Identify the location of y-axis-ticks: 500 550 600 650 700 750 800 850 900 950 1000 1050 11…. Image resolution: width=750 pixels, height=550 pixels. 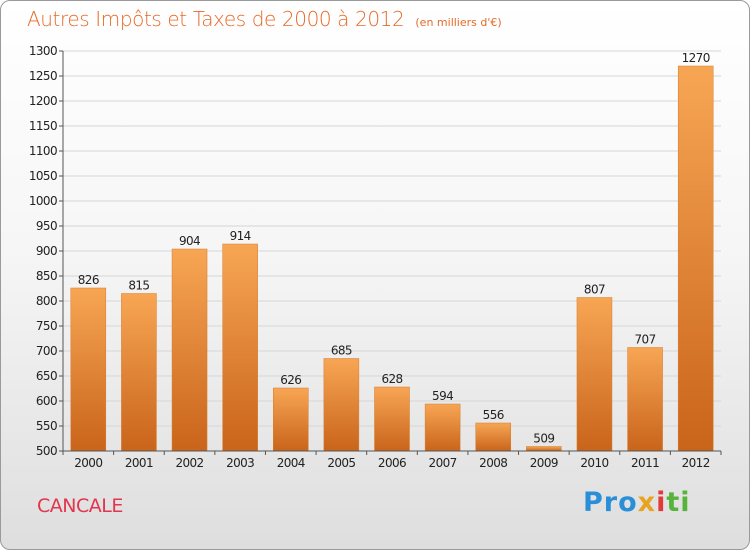
(46, 251).